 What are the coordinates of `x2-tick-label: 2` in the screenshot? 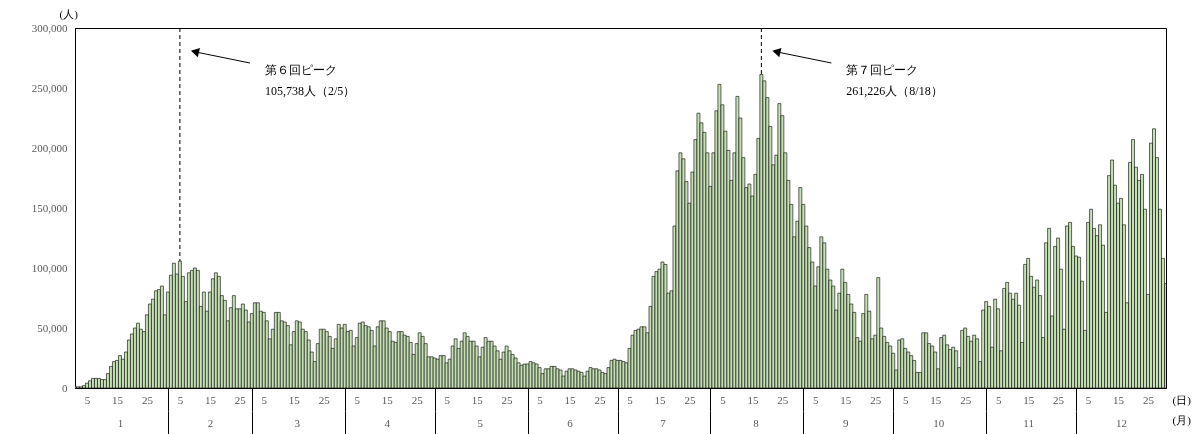 It's located at (210, 422).